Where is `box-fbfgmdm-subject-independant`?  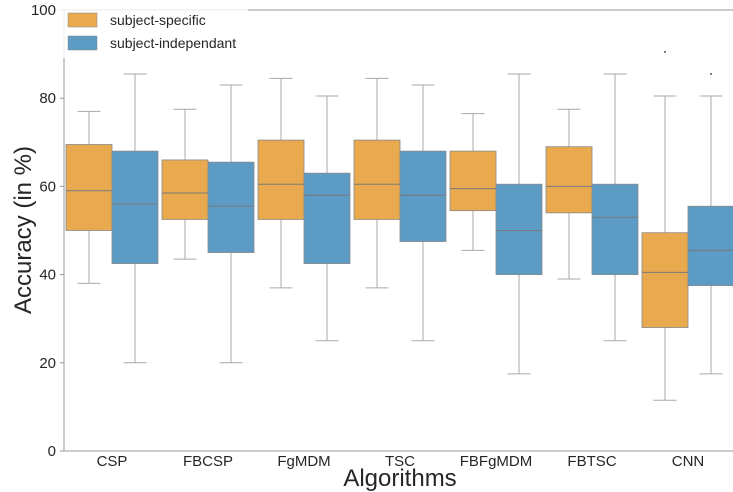 box-fbfgmdm-subject-independant is located at coordinates (519, 224).